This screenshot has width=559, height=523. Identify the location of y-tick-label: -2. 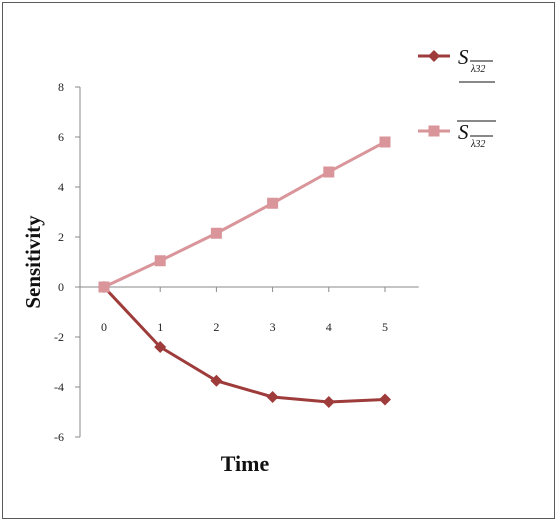
(59, 337).